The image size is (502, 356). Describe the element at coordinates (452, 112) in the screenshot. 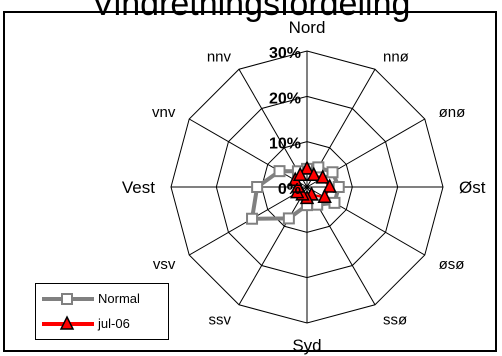

I see `direction-label-ønø: ønø` at that location.